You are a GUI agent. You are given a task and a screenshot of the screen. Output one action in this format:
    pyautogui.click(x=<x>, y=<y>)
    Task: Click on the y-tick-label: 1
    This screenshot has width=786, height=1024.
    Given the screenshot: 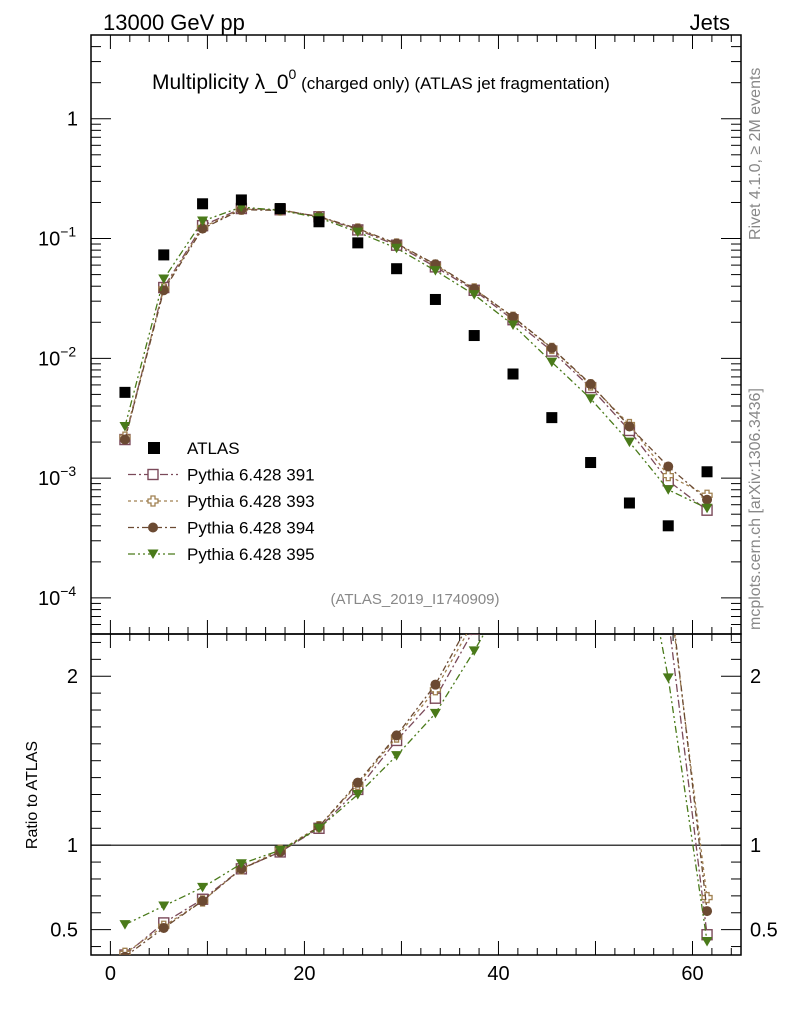 What is the action you would take?
    pyautogui.click(x=72, y=120)
    